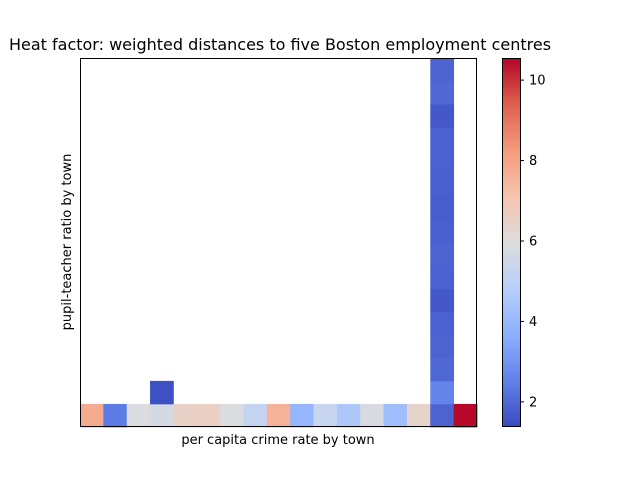  I want to click on colorbar: 2 4 6 8 10, so click(524, 242).